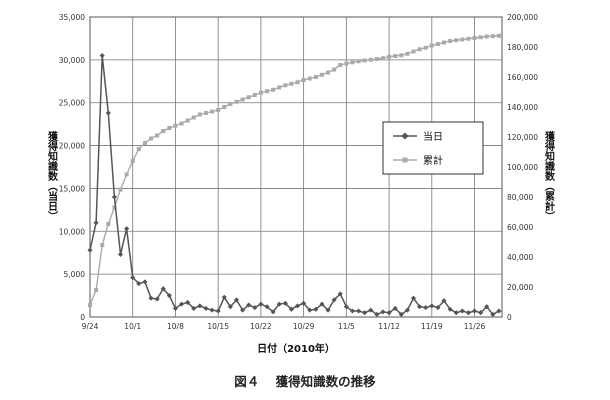 The image size is (610, 400). Describe the element at coordinates (432, 326) in the screenshot. I see `x-tick-label: 11/19` at that location.